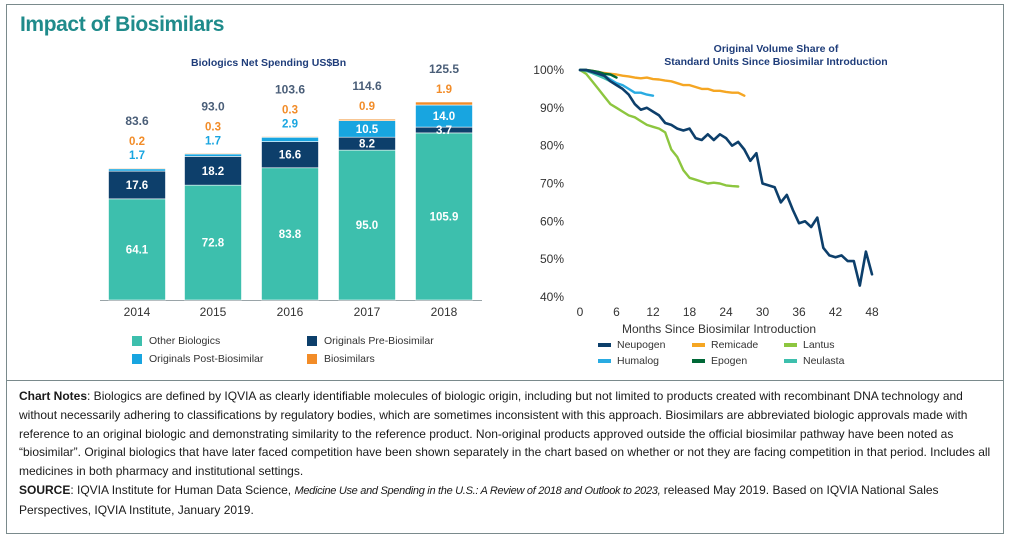 The height and width of the screenshot is (538, 1009). What do you see at coordinates (836, 312) in the screenshot?
I see `line-x-tick-label: 42` at bounding box center [836, 312].